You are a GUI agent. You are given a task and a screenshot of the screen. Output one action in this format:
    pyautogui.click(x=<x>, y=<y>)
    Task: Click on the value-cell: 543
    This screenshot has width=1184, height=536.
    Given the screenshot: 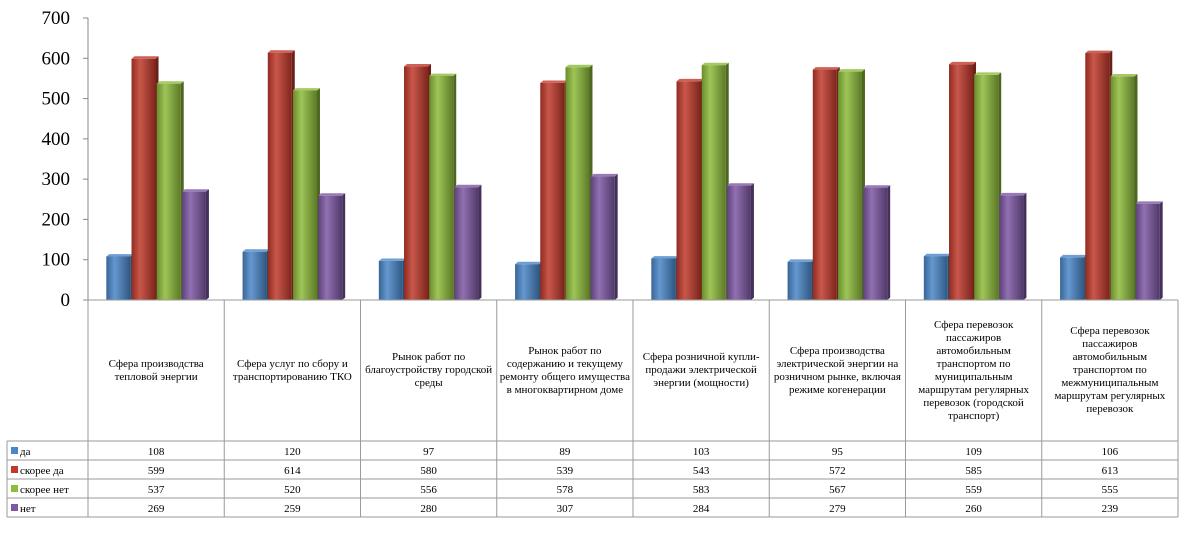 What is the action you would take?
    pyautogui.click(x=701, y=471)
    